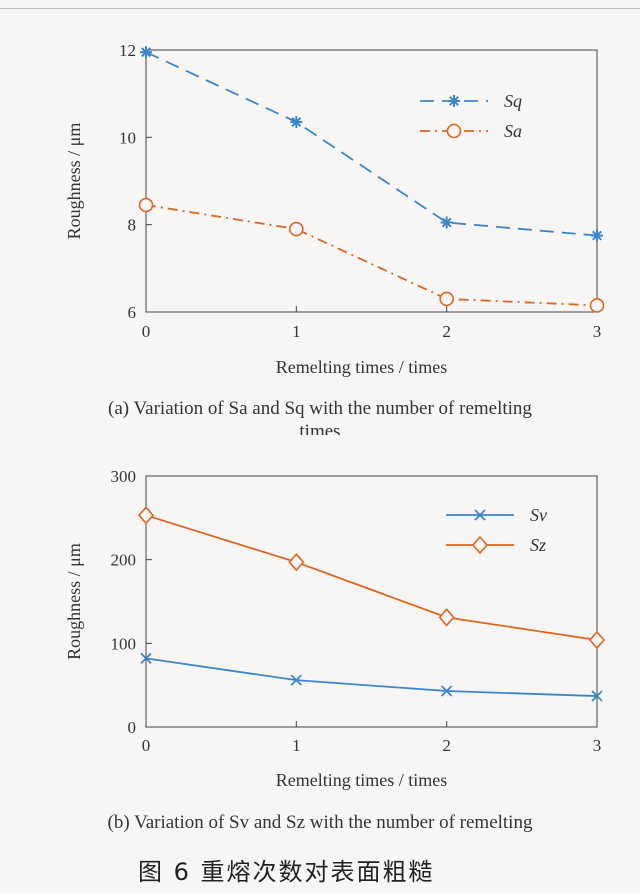  I want to click on y-axis-label-1: Roughness / μm, so click(74, 601).